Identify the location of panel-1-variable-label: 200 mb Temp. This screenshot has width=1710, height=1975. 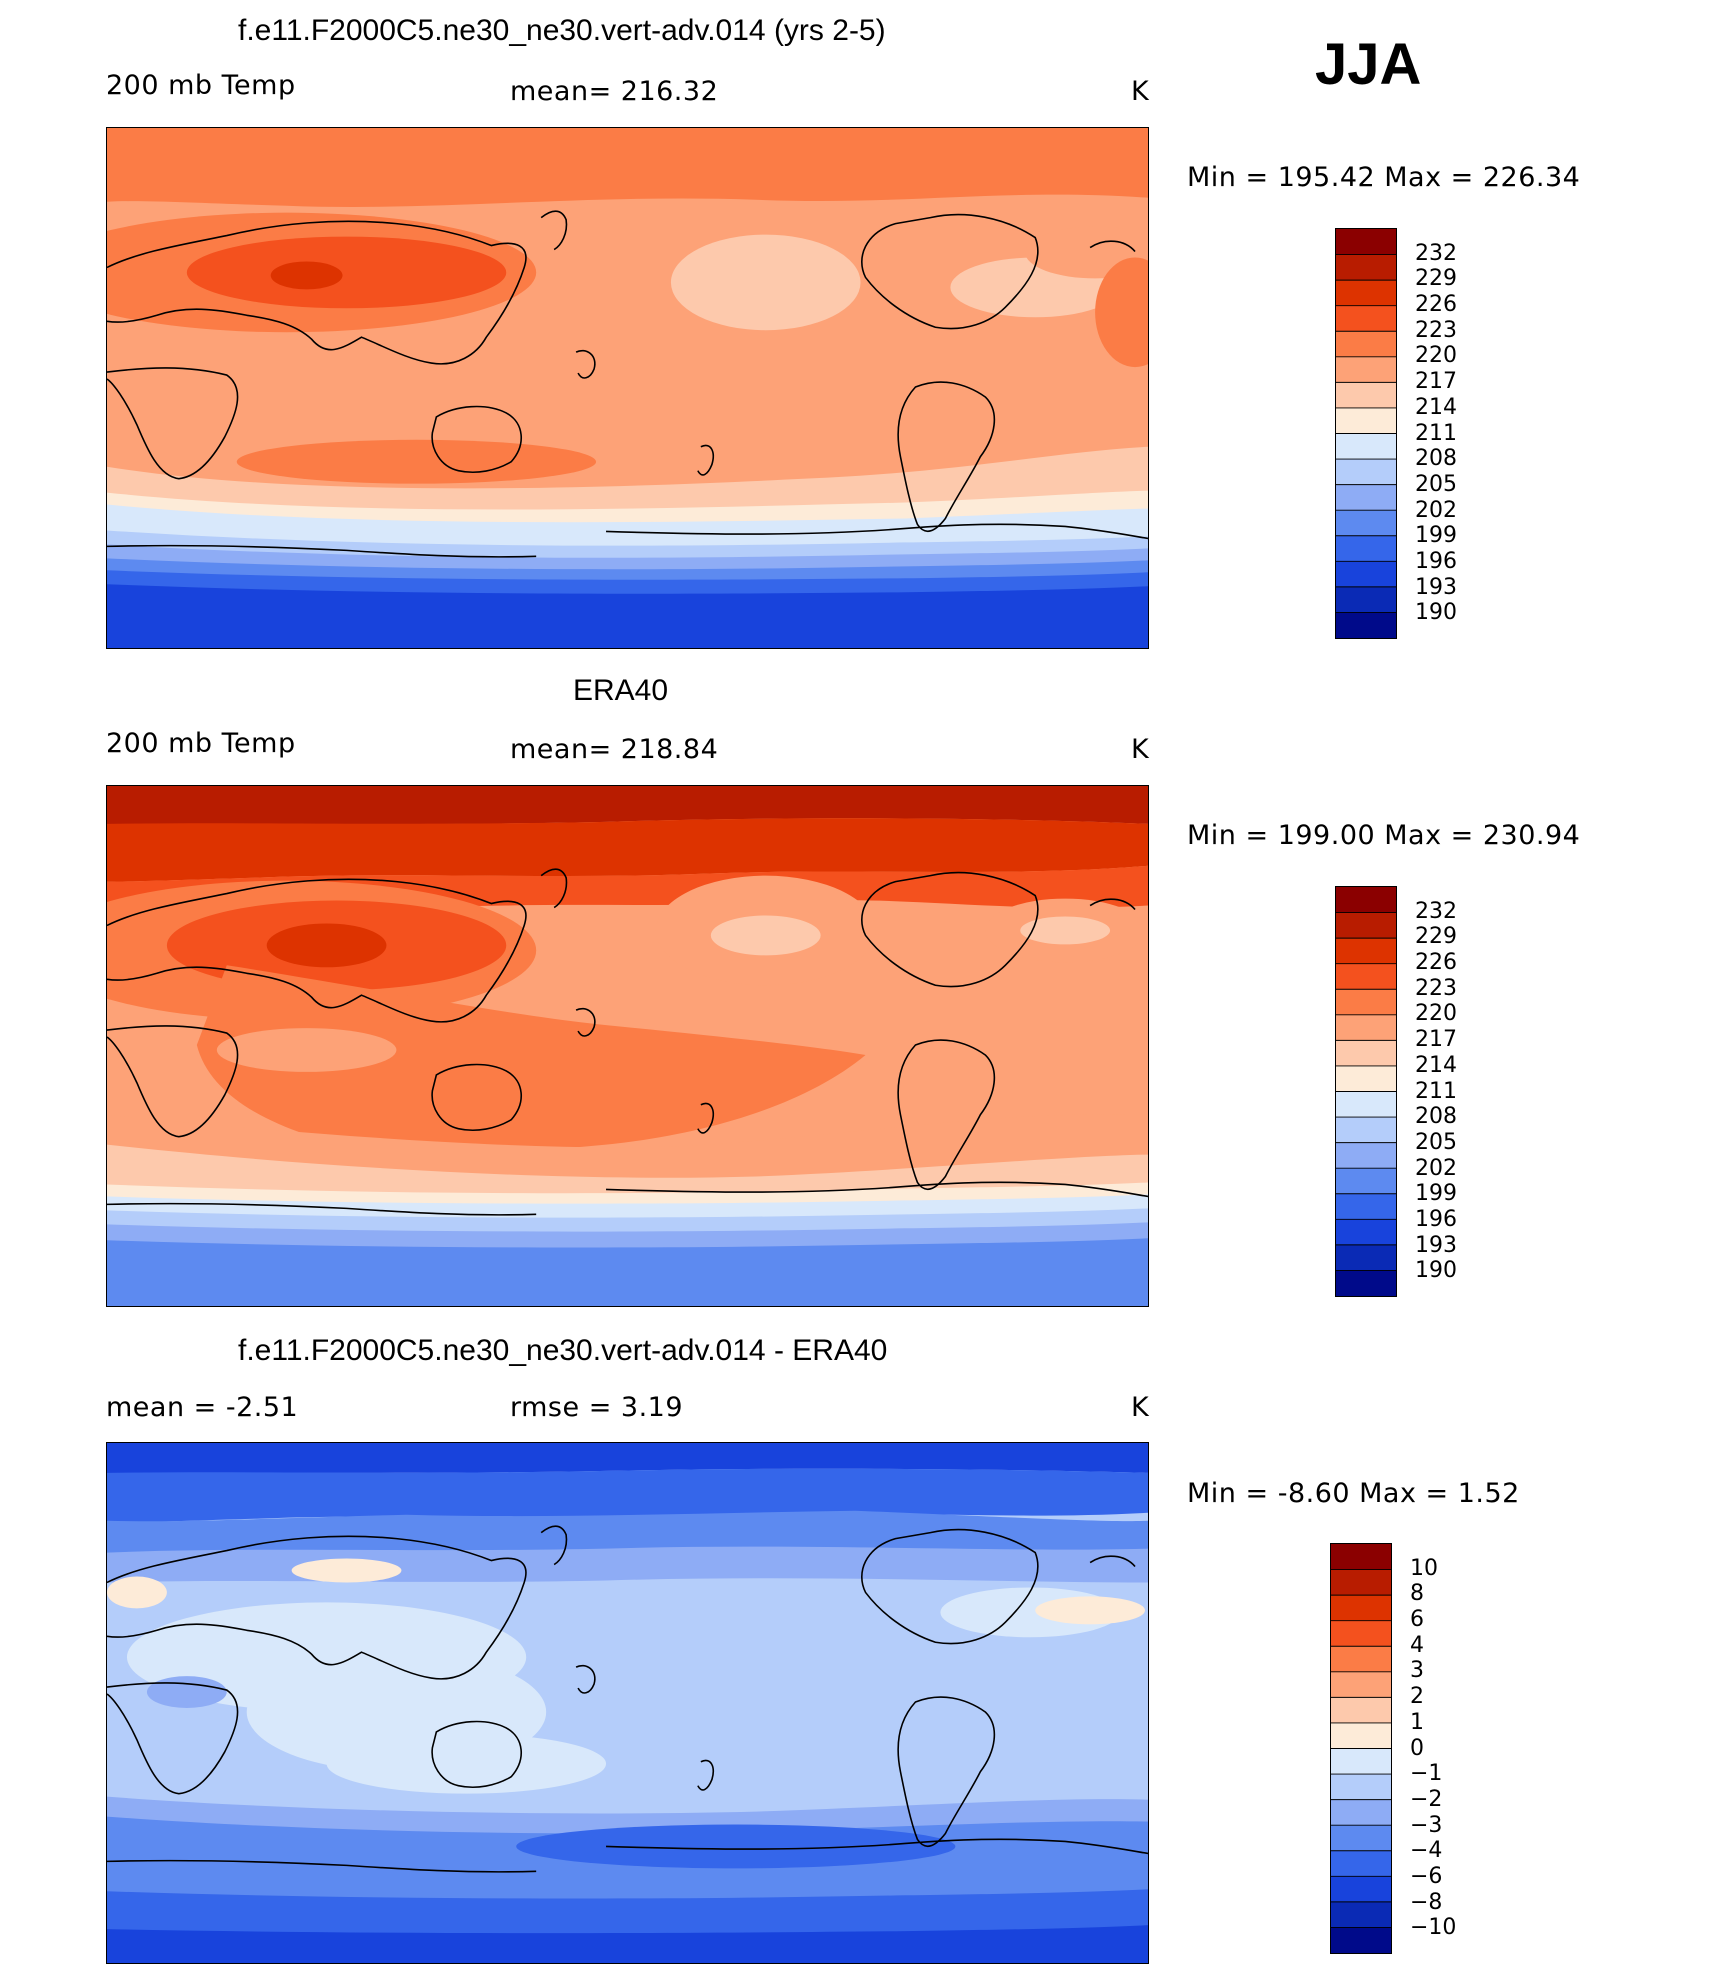
(201, 85).